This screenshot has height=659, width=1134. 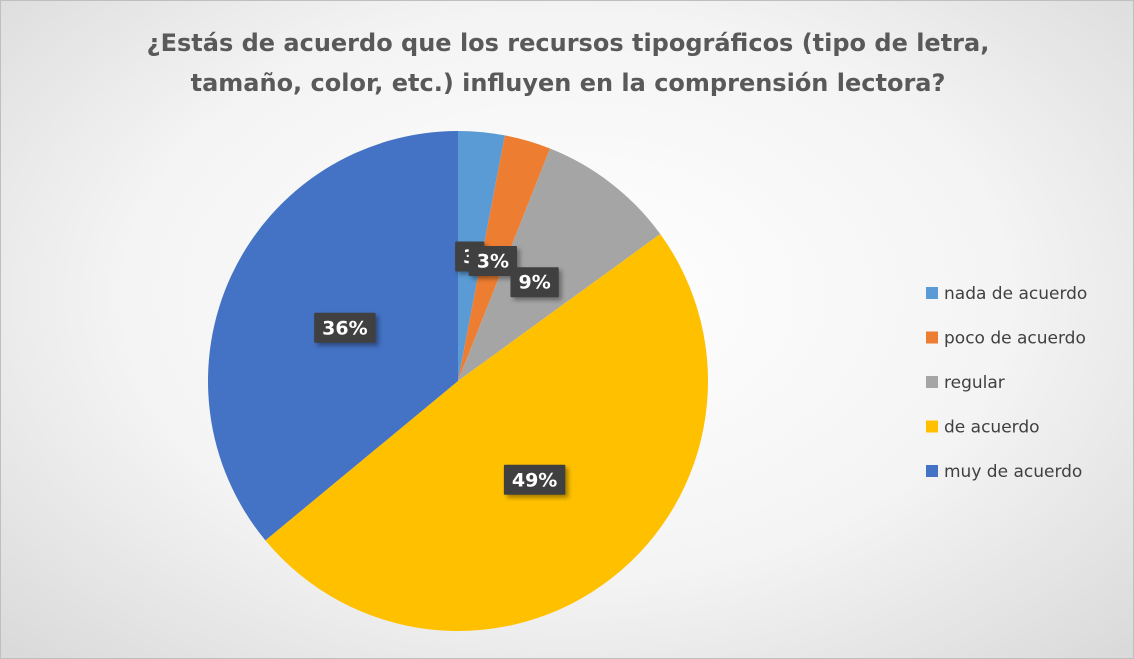 What do you see at coordinates (1015, 339) in the screenshot?
I see `legend-label: poco de acuerdo` at bounding box center [1015, 339].